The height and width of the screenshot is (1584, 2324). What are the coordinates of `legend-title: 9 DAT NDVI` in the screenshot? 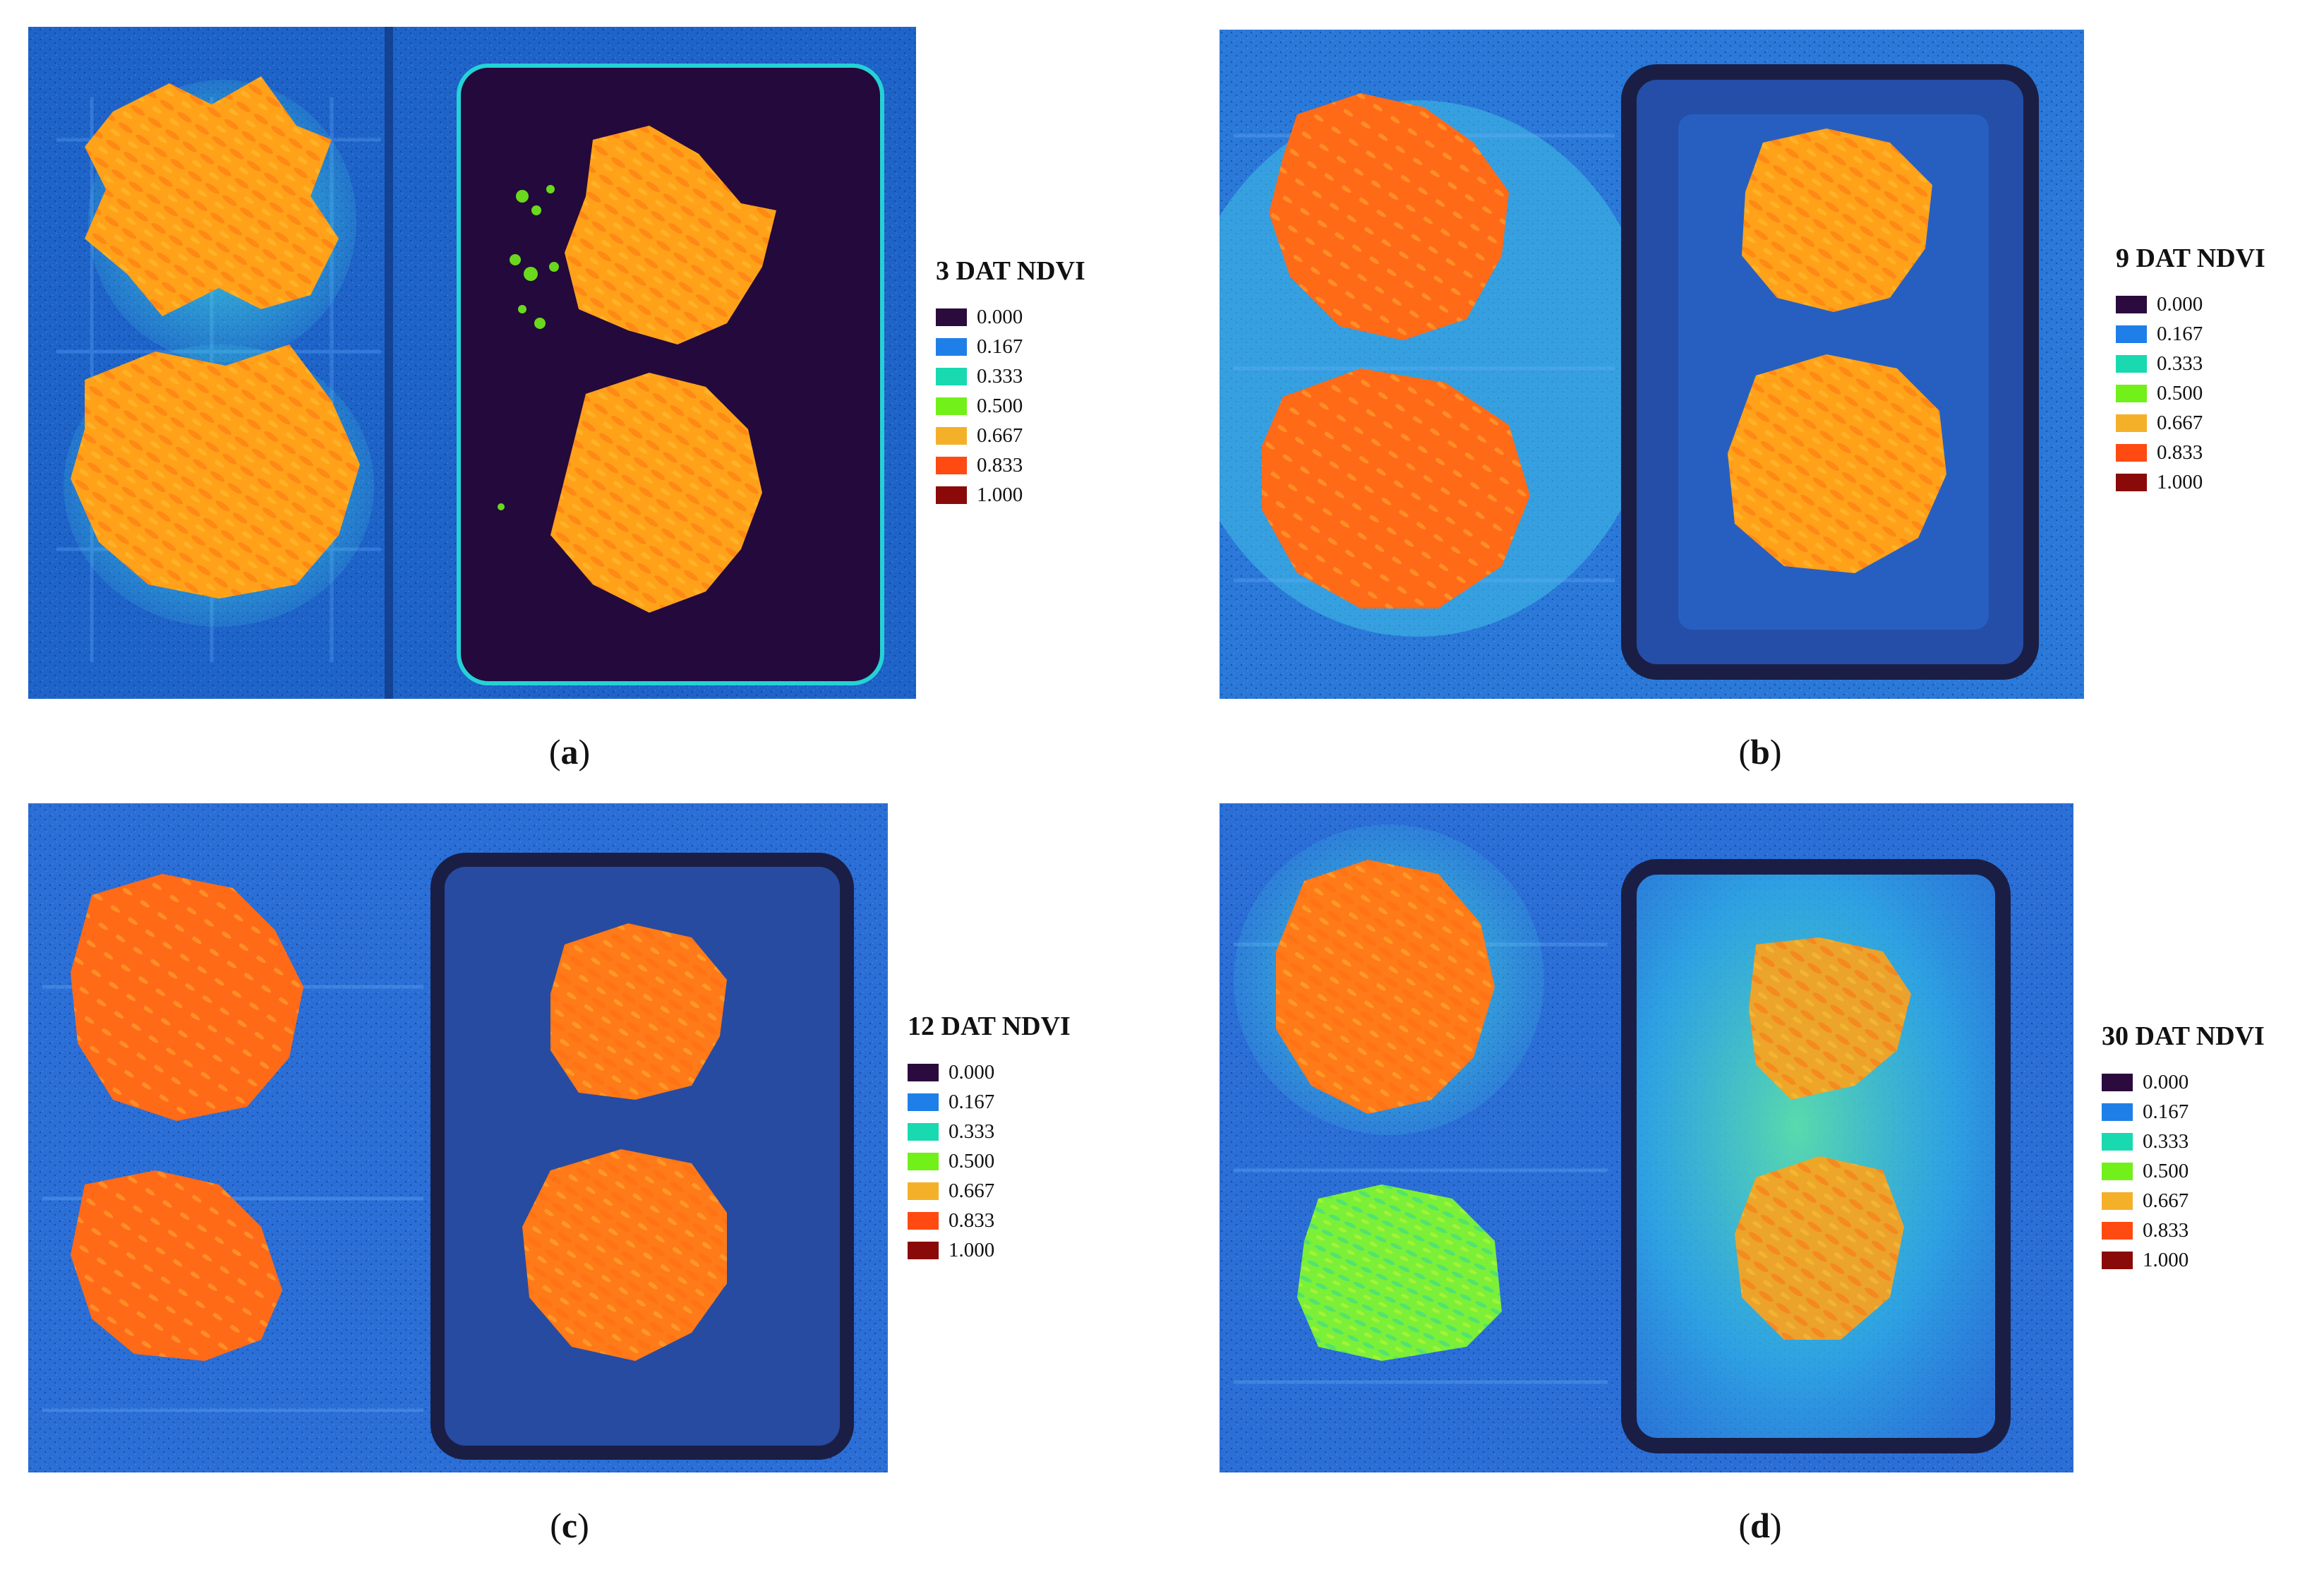 It's located at (2190, 259).